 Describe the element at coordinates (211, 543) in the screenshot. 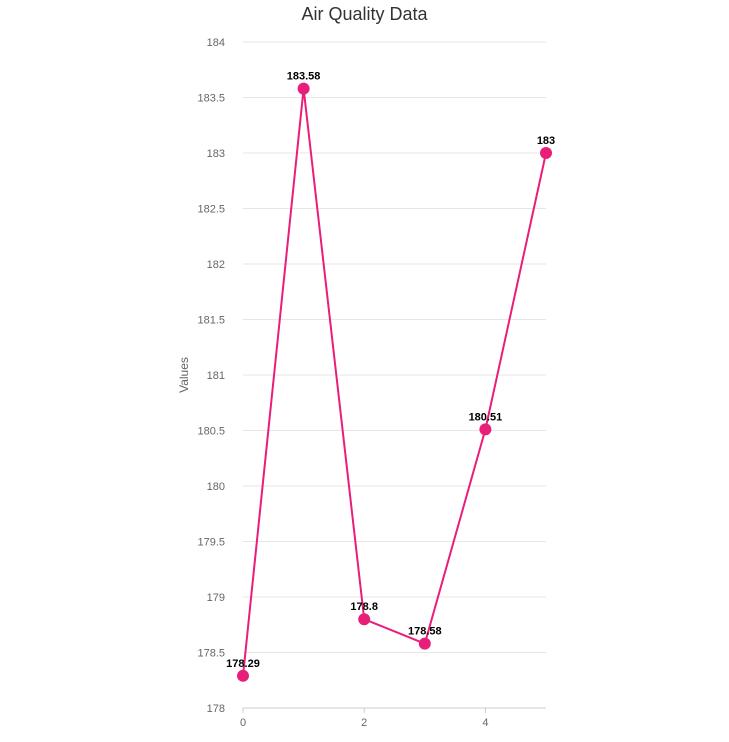

I see `y-tick-label: 179.5` at that location.